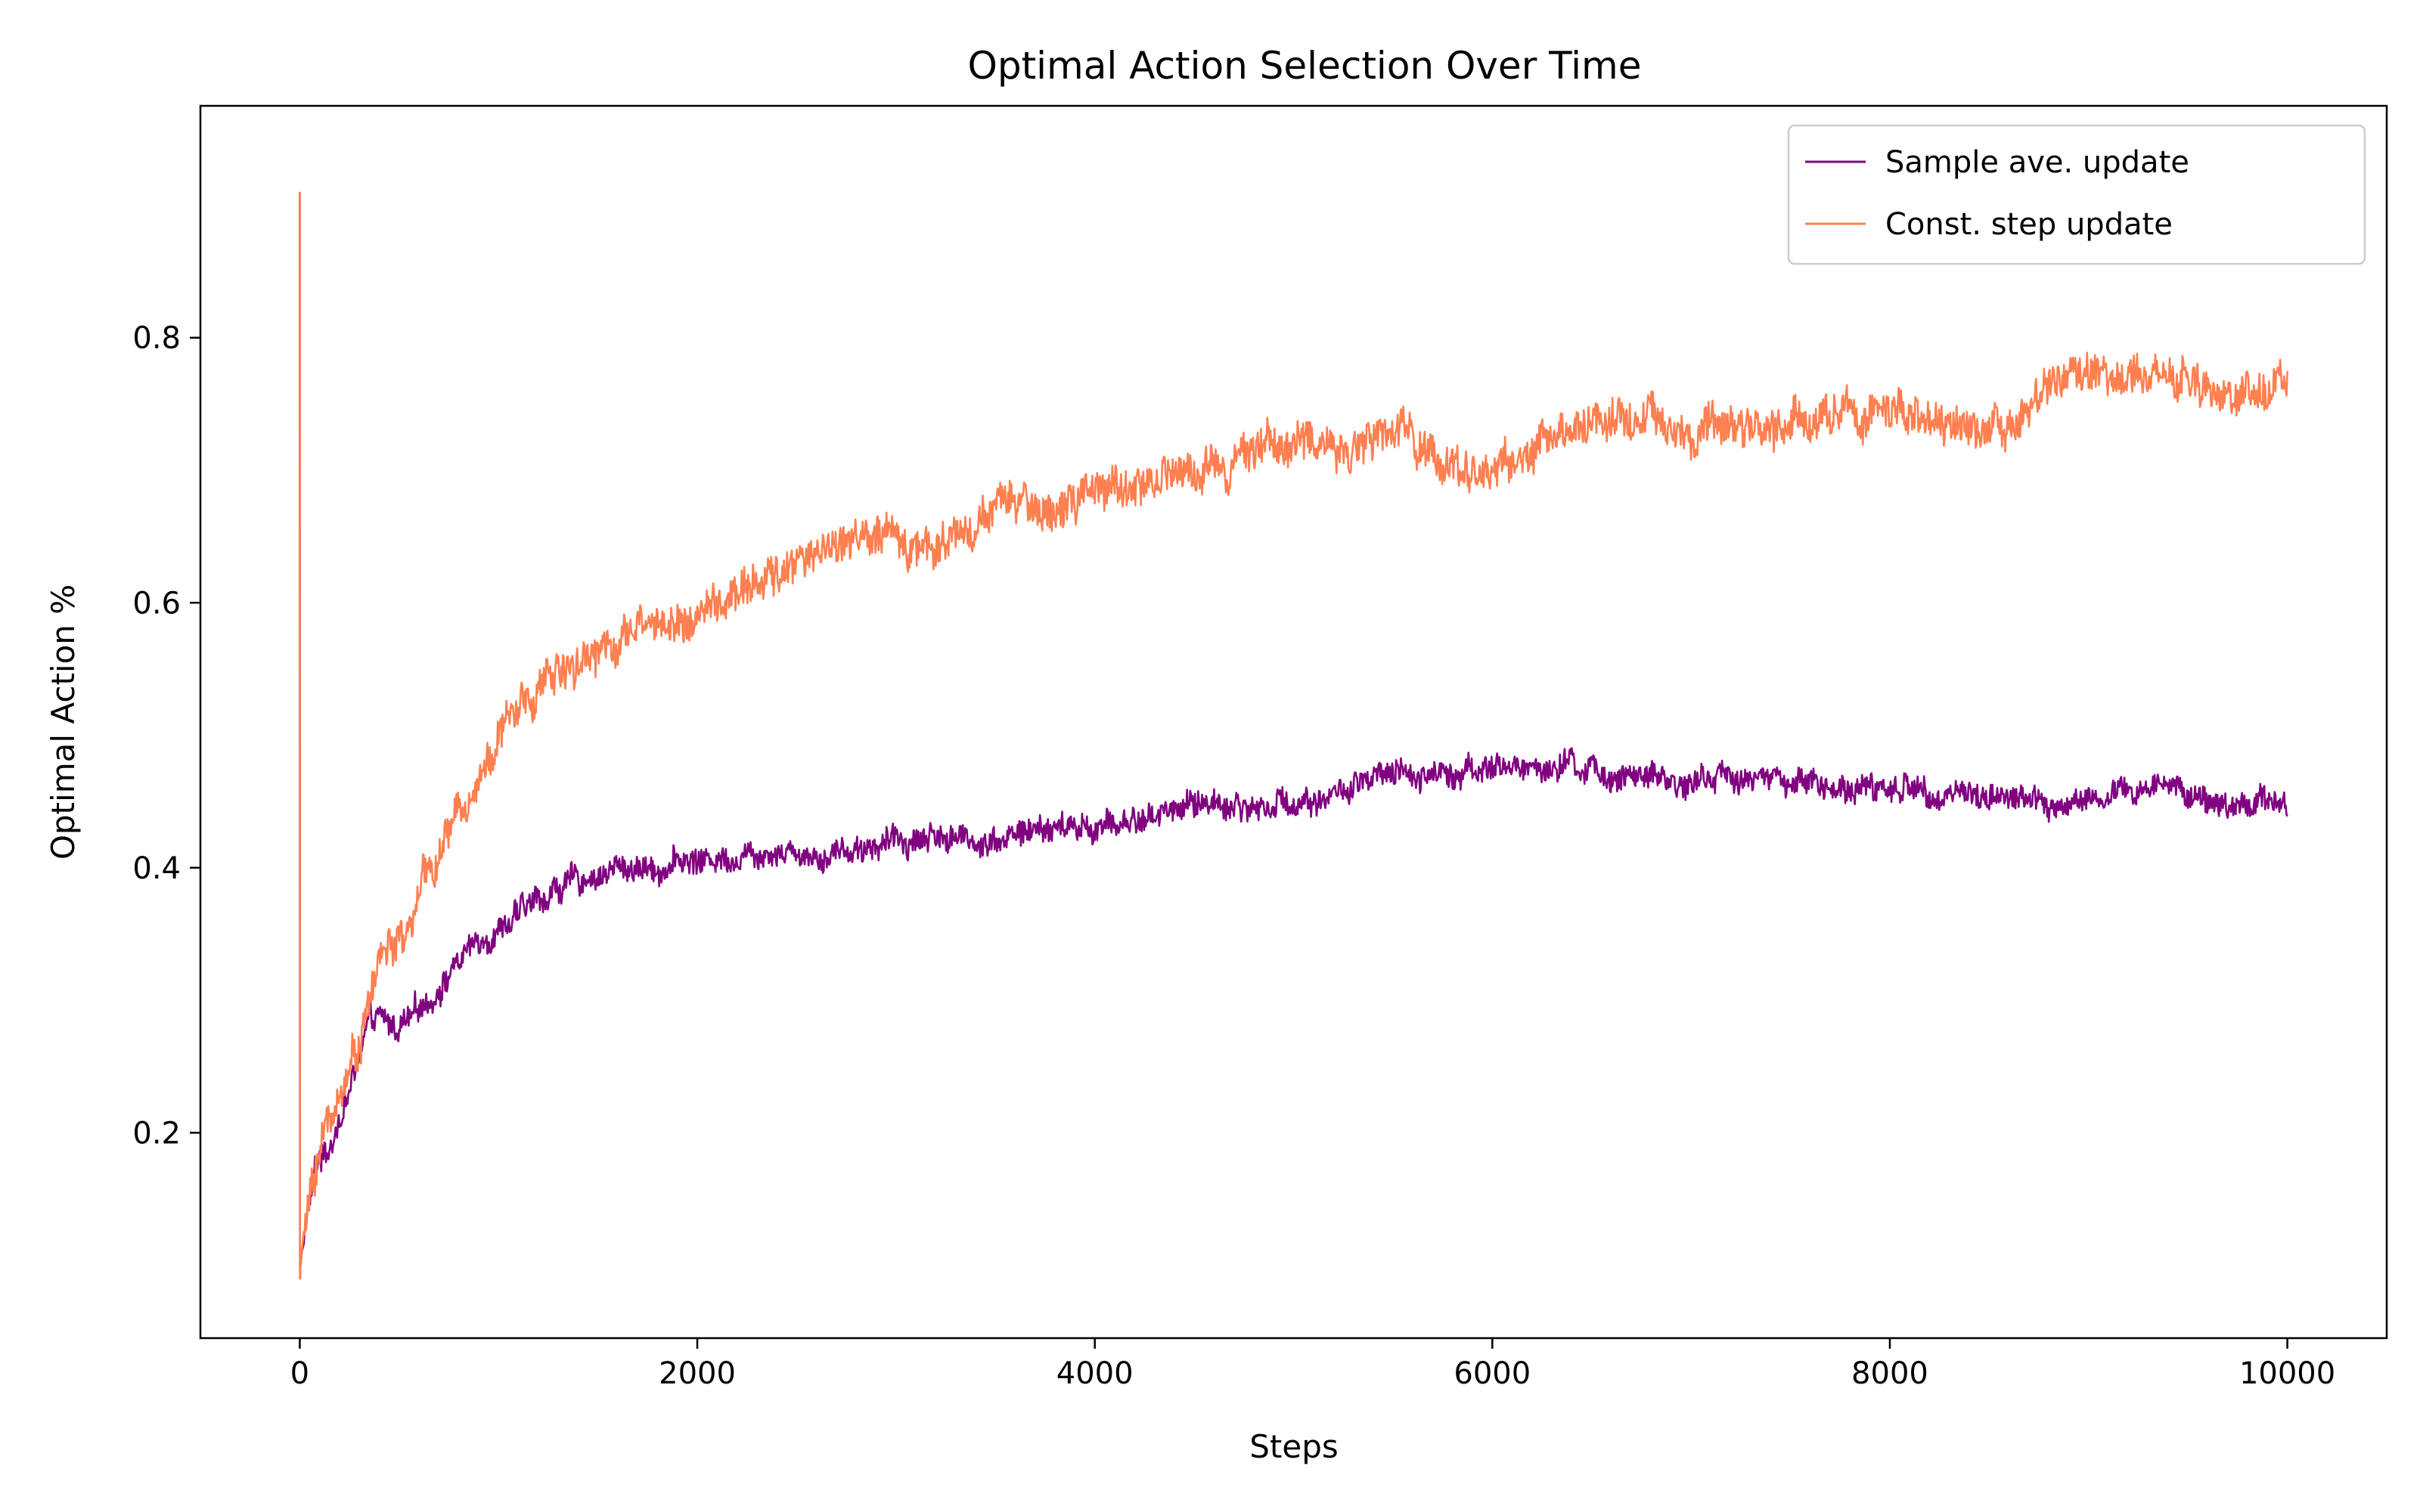 This screenshot has width=2420, height=1512. Describe the element at coordinates (2287, 1373) in the screenshot. I see `x-tick-label: 10000` at that location.